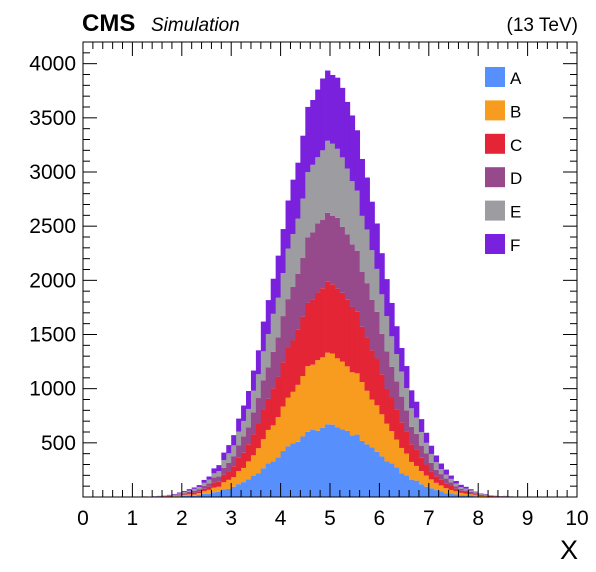 The width and height of the screenshot is (596, 572). Describe the element at coordinates (380, 518) in the screenshot. I see `x-tick-label-6: 6` at that location.